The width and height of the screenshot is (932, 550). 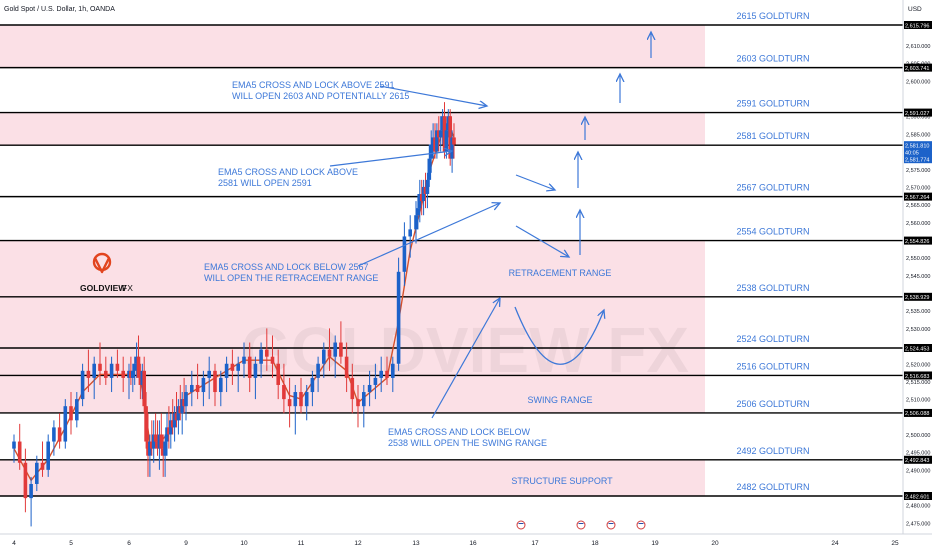 I want to click on price-label-text: 2,506.088, so click(x=917, y=414).